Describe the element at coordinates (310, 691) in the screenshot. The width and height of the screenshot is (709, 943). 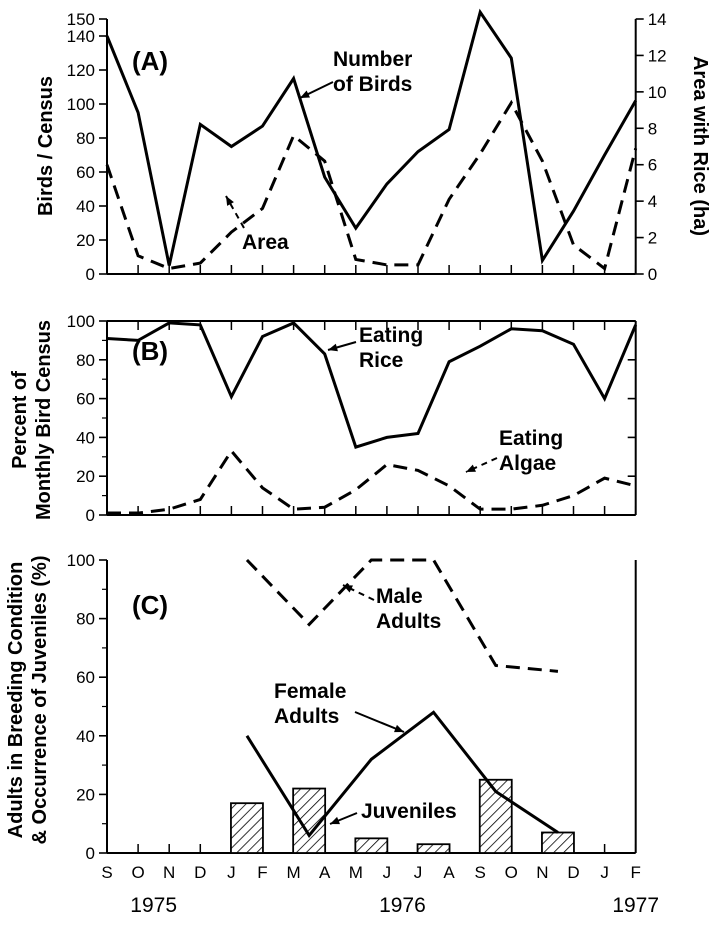
I see `female-adults-label-1: Female` at that location.